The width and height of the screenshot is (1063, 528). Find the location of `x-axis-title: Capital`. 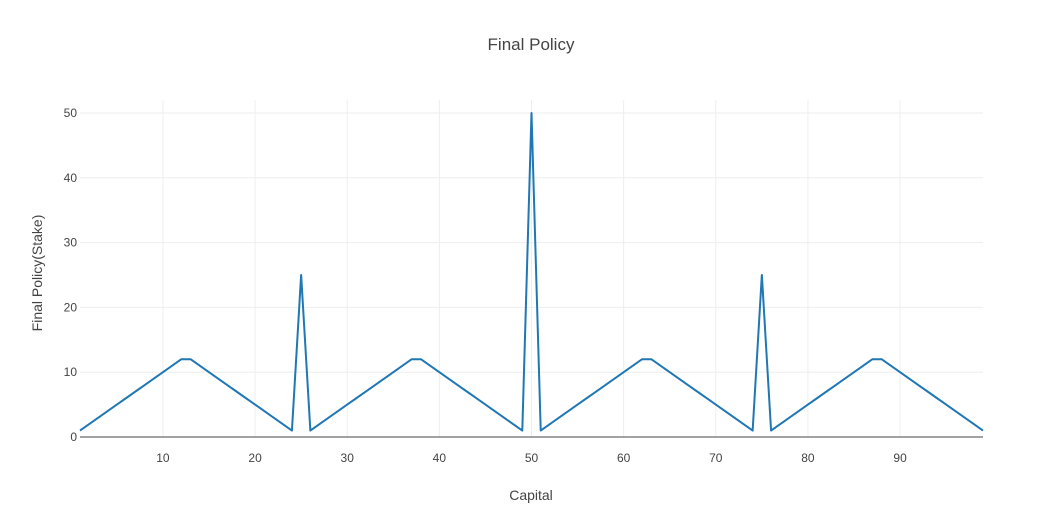

x-axis-title: Capital is located at coordinates (531, 495).